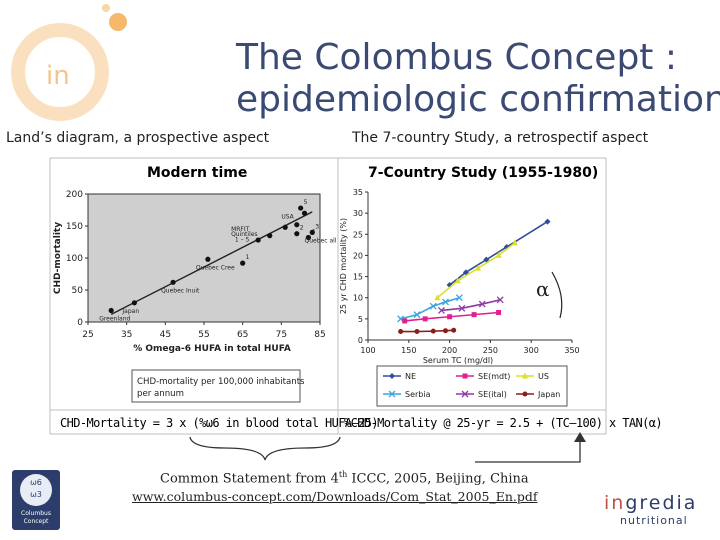 Image resolution: width=720 pixels, height=540 pixels. Describe the element at coordinates (528, 451) in the screenshot. I see `right-arrow-line` at that location.